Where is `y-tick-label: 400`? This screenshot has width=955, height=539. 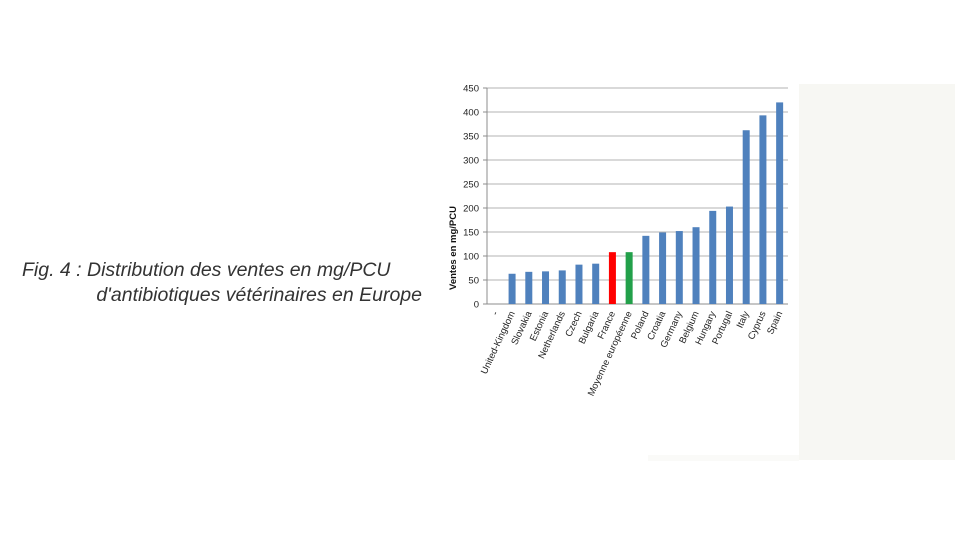 y-tick-label: 400 is located at coordinates (471, 113).